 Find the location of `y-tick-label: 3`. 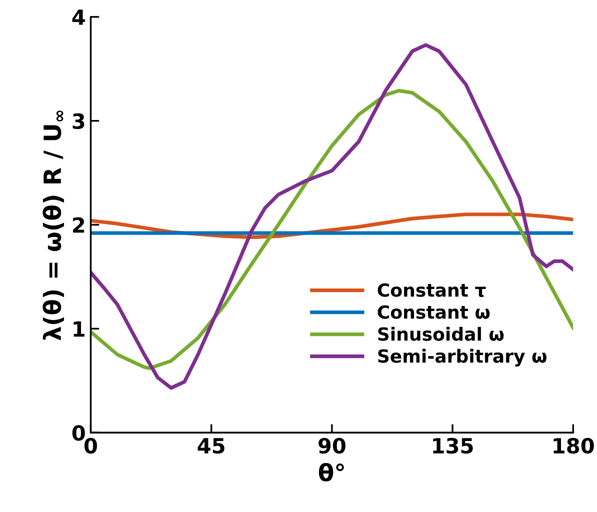

y-tick-label: 3 is located at coordinates (78, 121).